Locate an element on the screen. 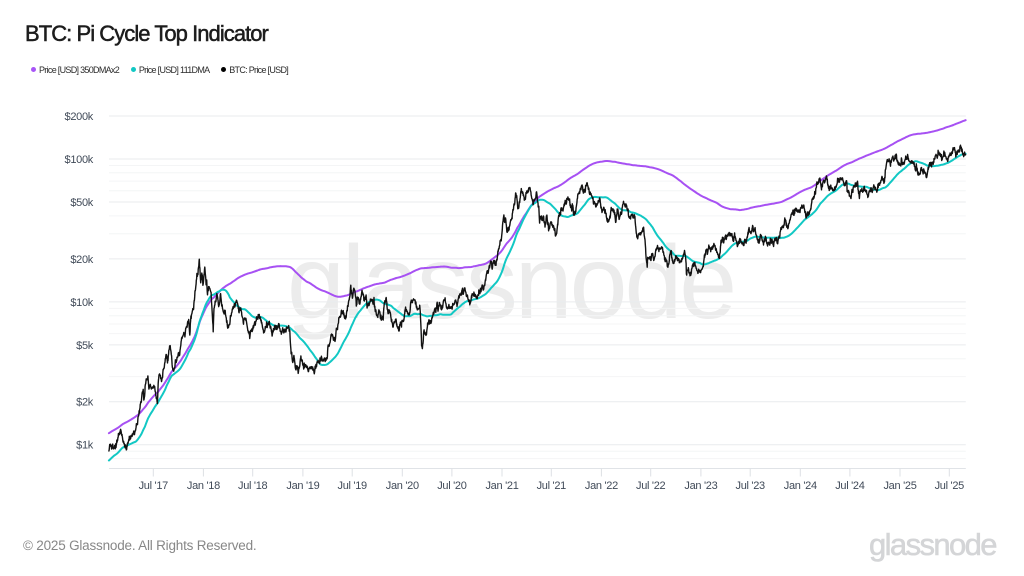 This screenshot has width=1024, height=576. svg-text: $5k is located at coordinates (85, 346).